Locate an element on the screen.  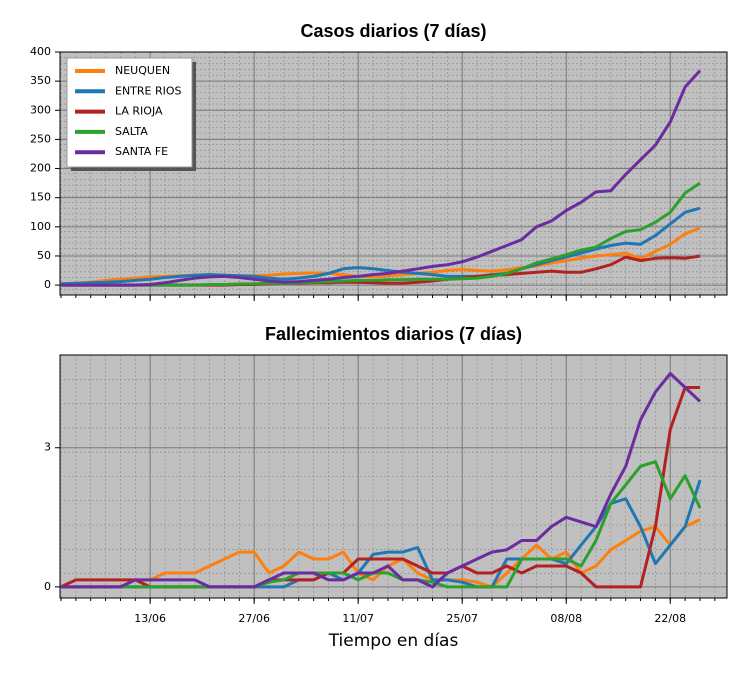
y-tick-label: 350 is located at coordinates (40, 80).